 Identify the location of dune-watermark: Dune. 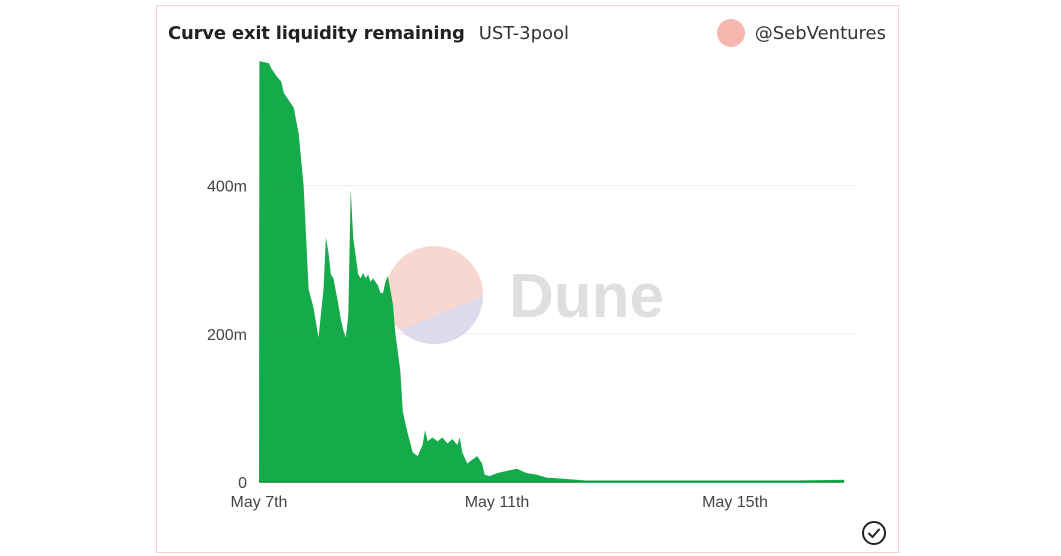
(524, 295).